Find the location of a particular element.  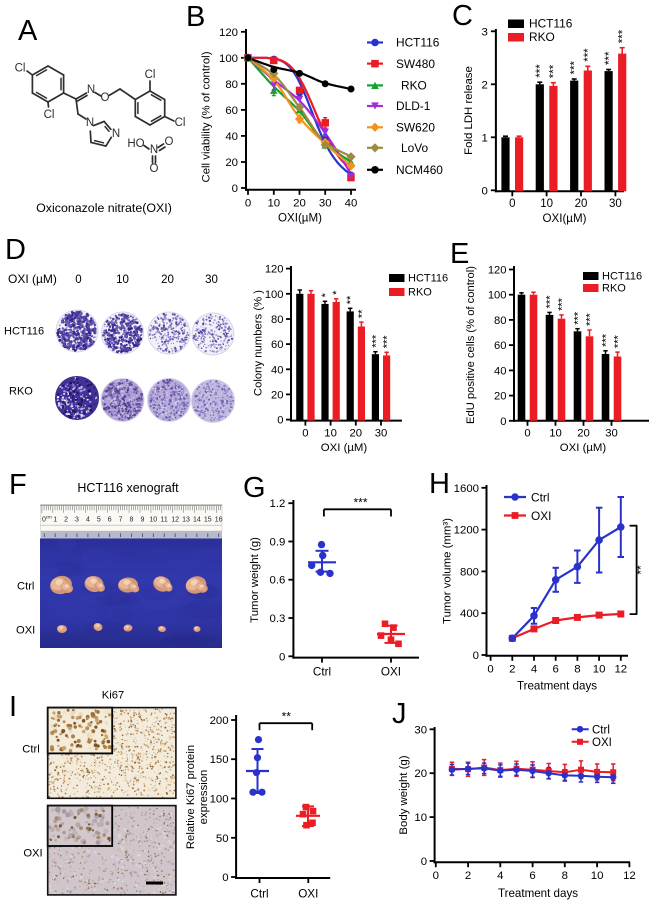

svg-text: 1.2 is located at coordinates (278, 504).